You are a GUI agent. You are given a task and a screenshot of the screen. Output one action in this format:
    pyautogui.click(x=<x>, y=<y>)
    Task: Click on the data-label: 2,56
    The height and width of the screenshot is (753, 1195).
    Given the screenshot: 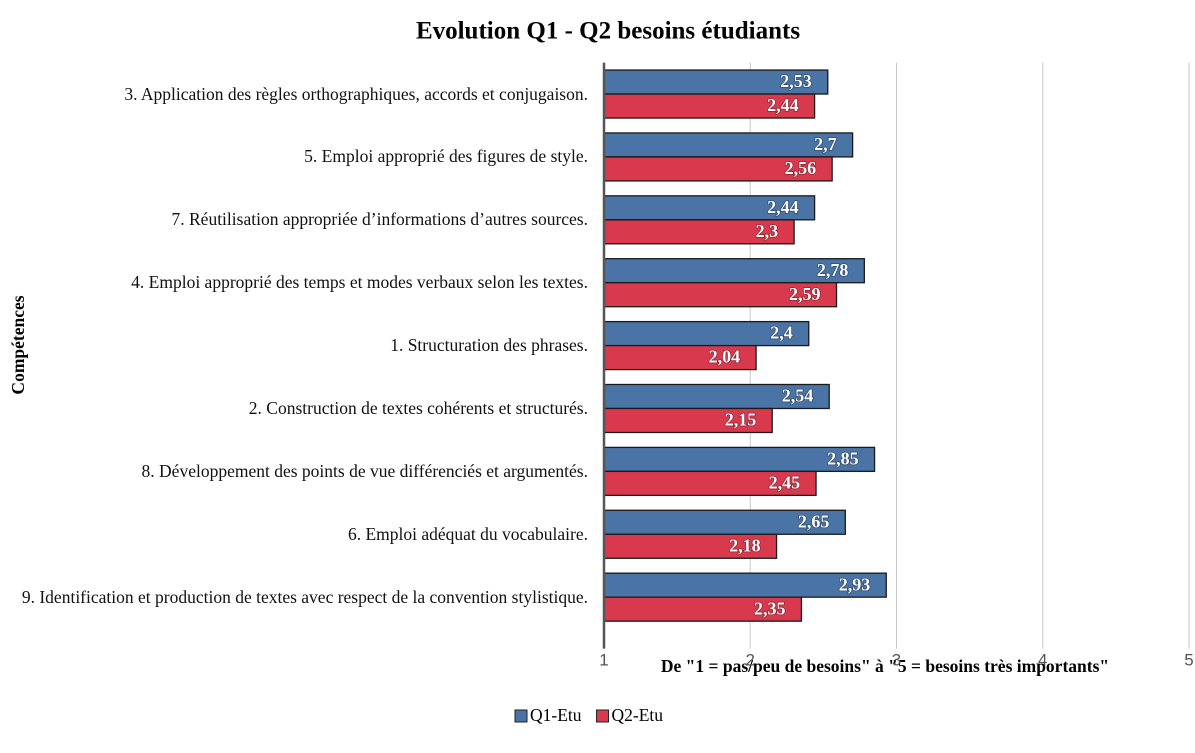 What is the action you would take?
    pyautogui.click(x=801, y=168)
    